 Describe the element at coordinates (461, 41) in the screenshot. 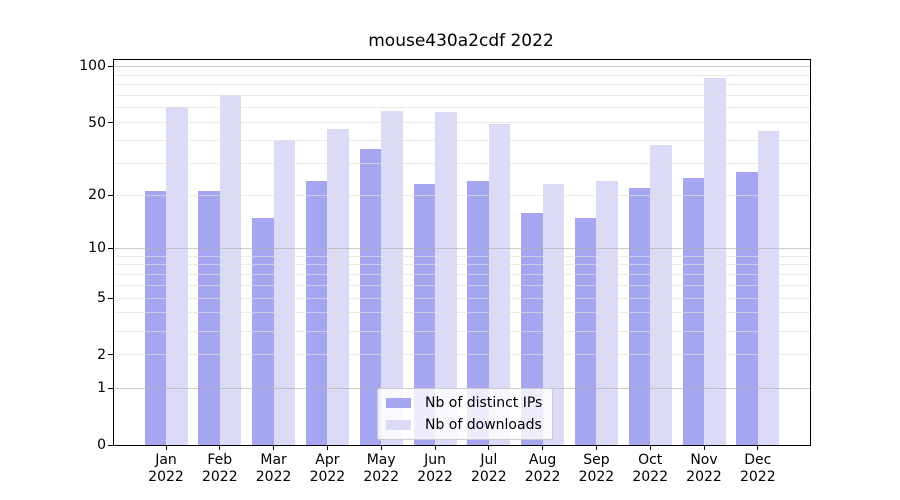

I see `chart-title: mouse430a2cdf 2022` at that location.